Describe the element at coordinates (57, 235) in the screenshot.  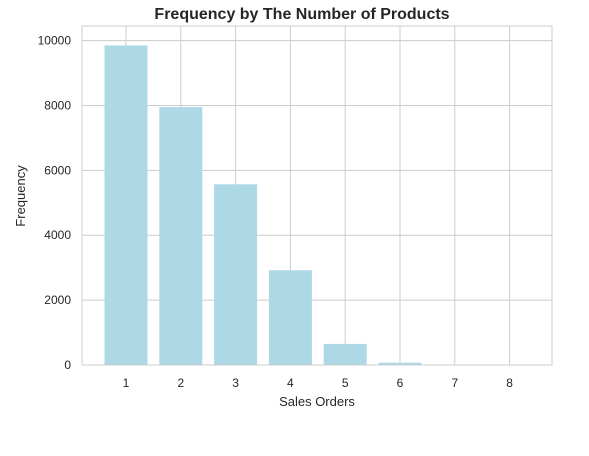
I see `y-tick-label: 4000` at that location.